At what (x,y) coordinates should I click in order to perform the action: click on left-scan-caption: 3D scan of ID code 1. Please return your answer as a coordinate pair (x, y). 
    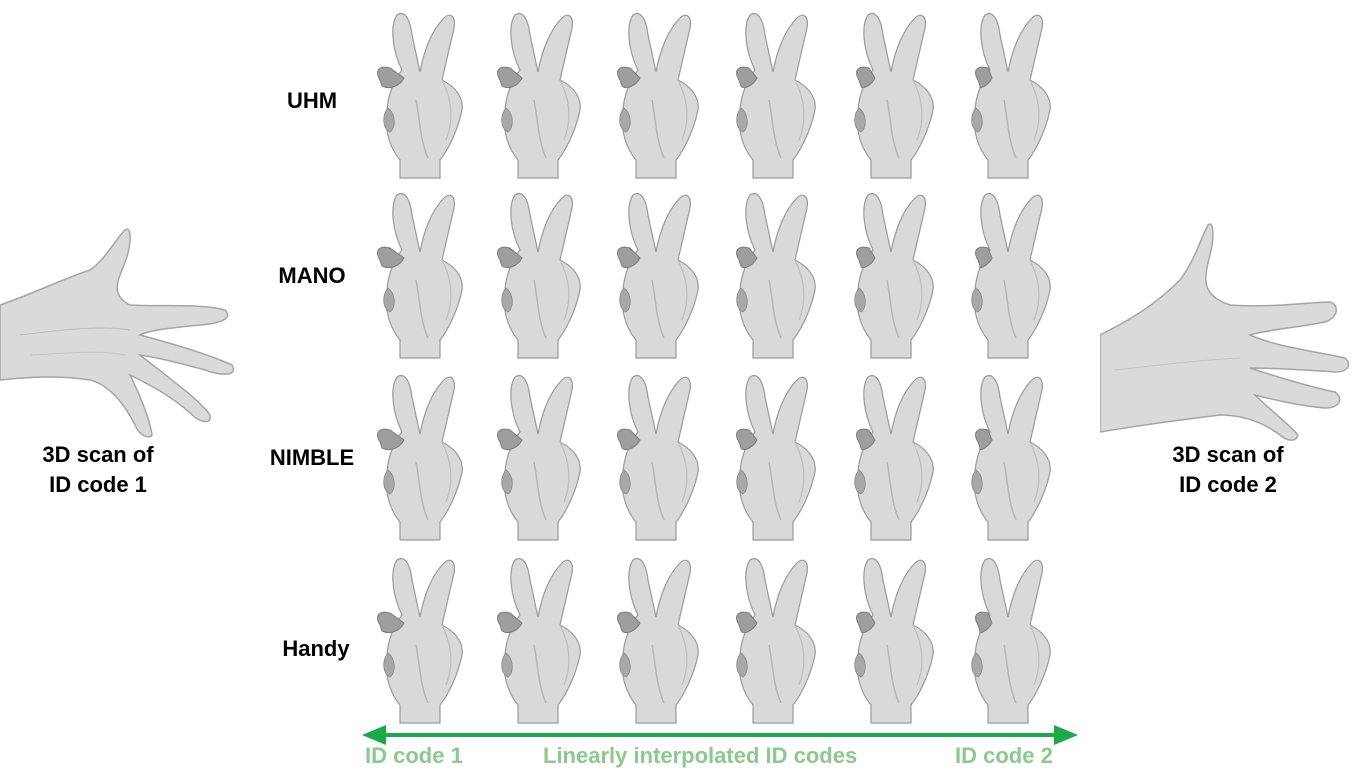
    Looking at the image, I should click on (98, 470).